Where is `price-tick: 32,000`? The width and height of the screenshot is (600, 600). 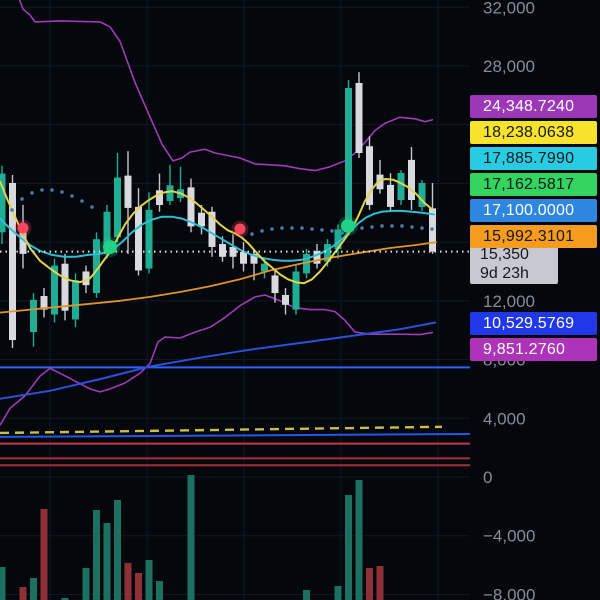 price-tick: 32,000 is located at coordinates (509, 8).